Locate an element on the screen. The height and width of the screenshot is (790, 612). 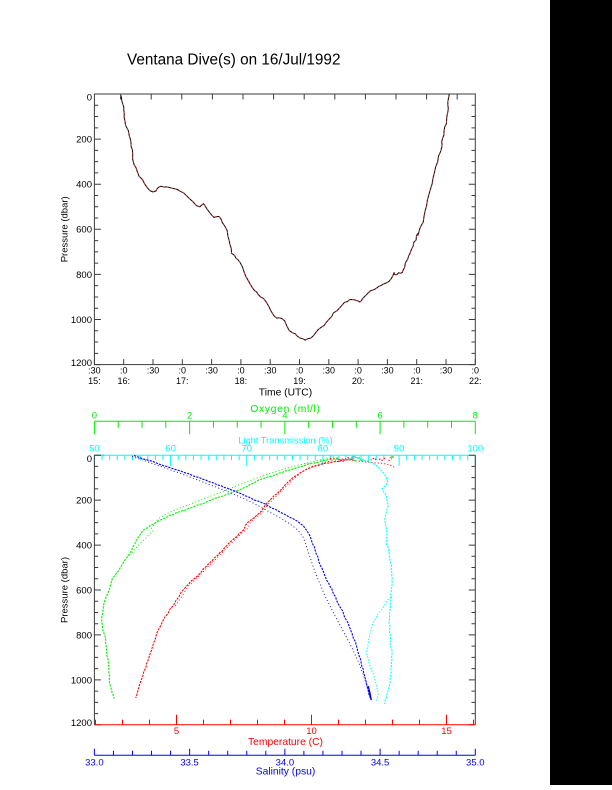
svg-text: 60 is located at coordinates (170, 449).